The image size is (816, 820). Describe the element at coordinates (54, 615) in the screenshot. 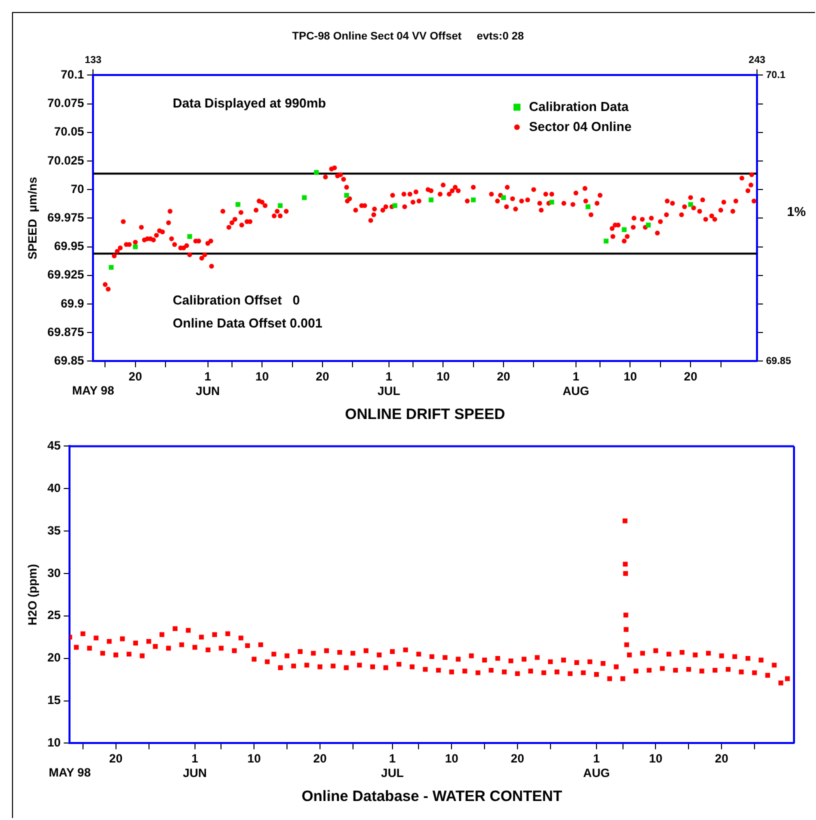

I see `y-tick-label: 25` at that location.